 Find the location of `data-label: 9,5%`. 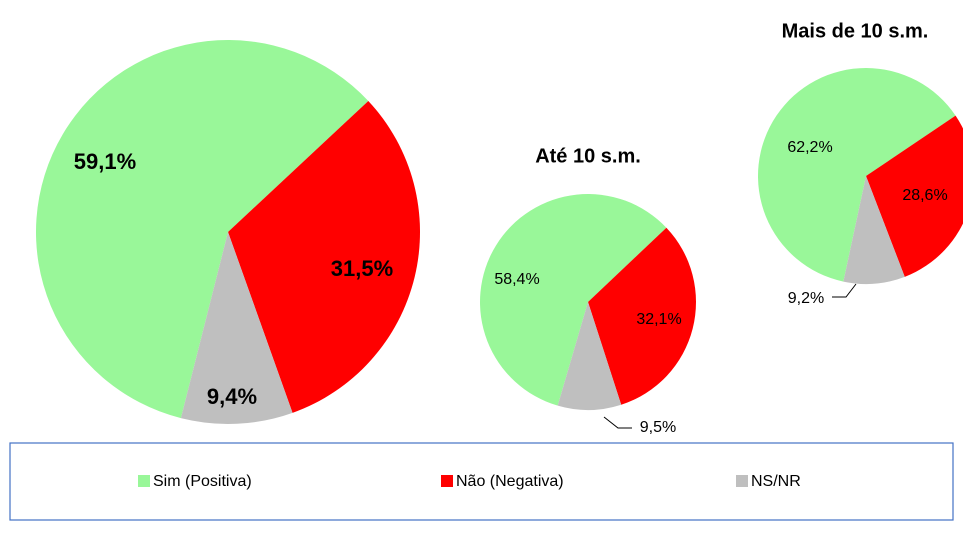

data-label: 9,5% is located at coordinates (658, 427).